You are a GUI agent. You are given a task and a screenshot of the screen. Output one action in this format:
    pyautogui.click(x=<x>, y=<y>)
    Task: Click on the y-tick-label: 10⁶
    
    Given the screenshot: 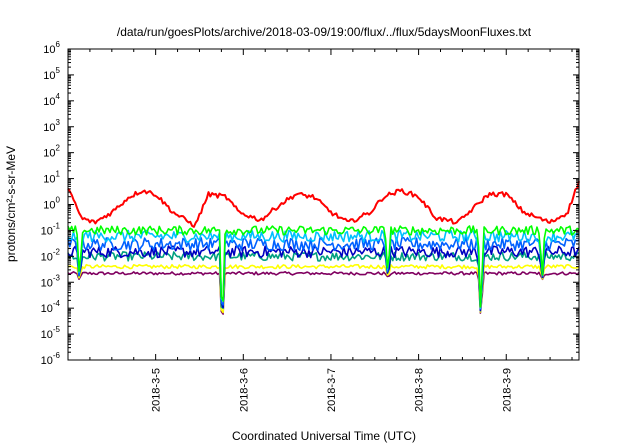 What is the action you would take?
    pyautogui.click(x=51, y=48)
    